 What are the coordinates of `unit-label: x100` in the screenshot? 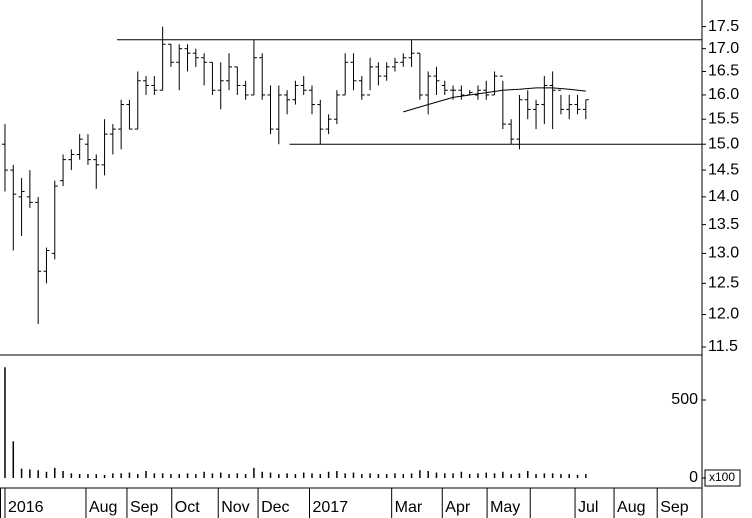 It's located at (722, 477).